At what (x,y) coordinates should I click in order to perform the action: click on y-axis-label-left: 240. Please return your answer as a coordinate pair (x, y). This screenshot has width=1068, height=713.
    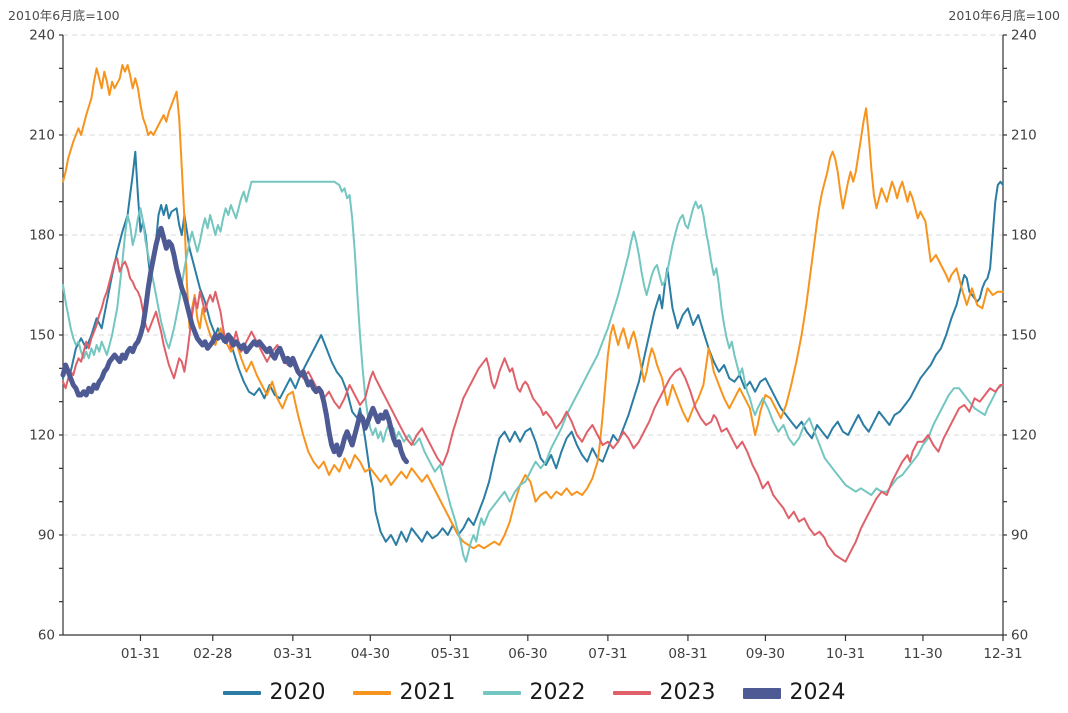
    Looking at the image, I should click on (42, 36).